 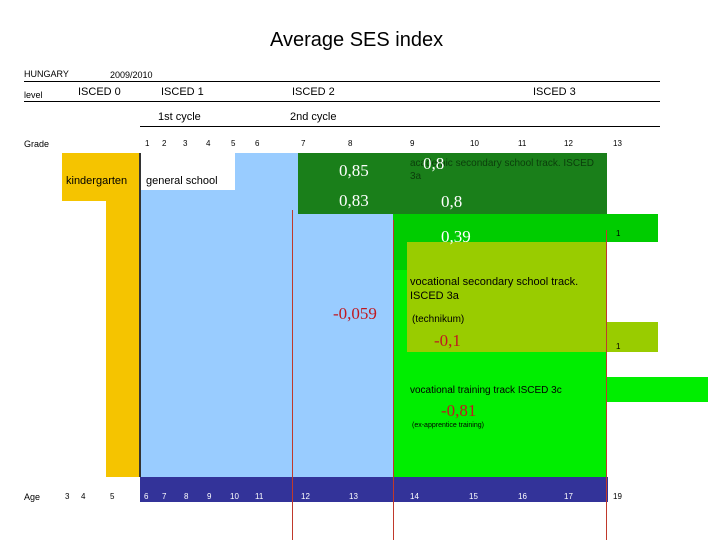 What do you see at coordinates (131, 75) in the screenshot?
I see `year-label: 2009/2010` at bounding box center [131, 75].